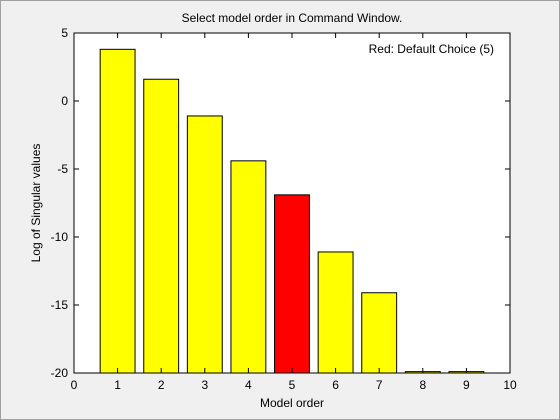 This screenshot has width=560, height=420. I want to click on x-tick-label: 0, so click(74, 385).